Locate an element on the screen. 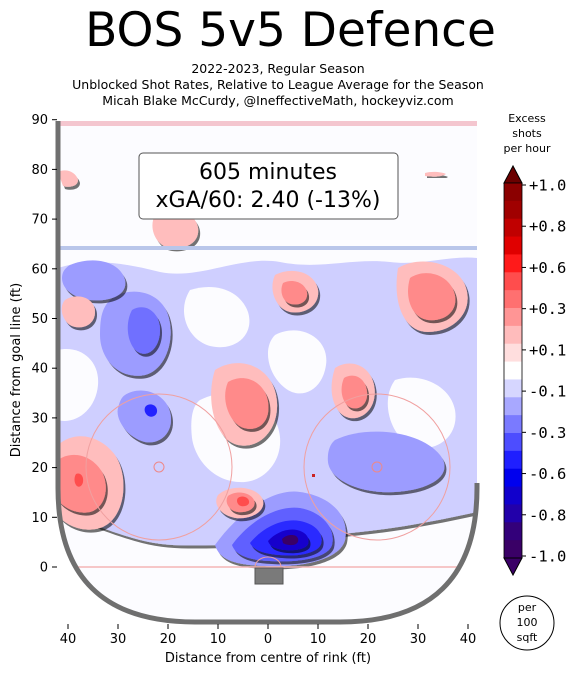 The image size is (581, 675). centre-line is located at coordinates (267, 123).